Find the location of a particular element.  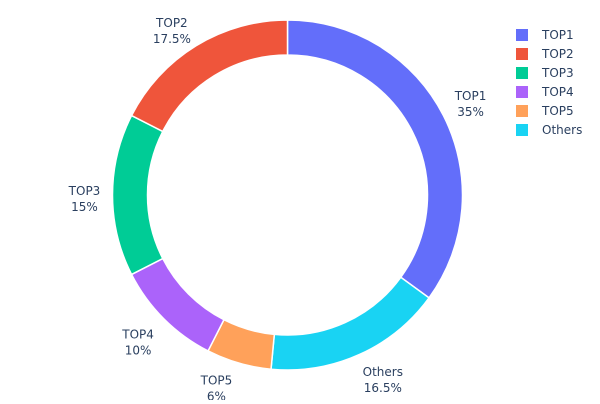

slice-label-name: TOP5 is located at coordinates (216, 381).